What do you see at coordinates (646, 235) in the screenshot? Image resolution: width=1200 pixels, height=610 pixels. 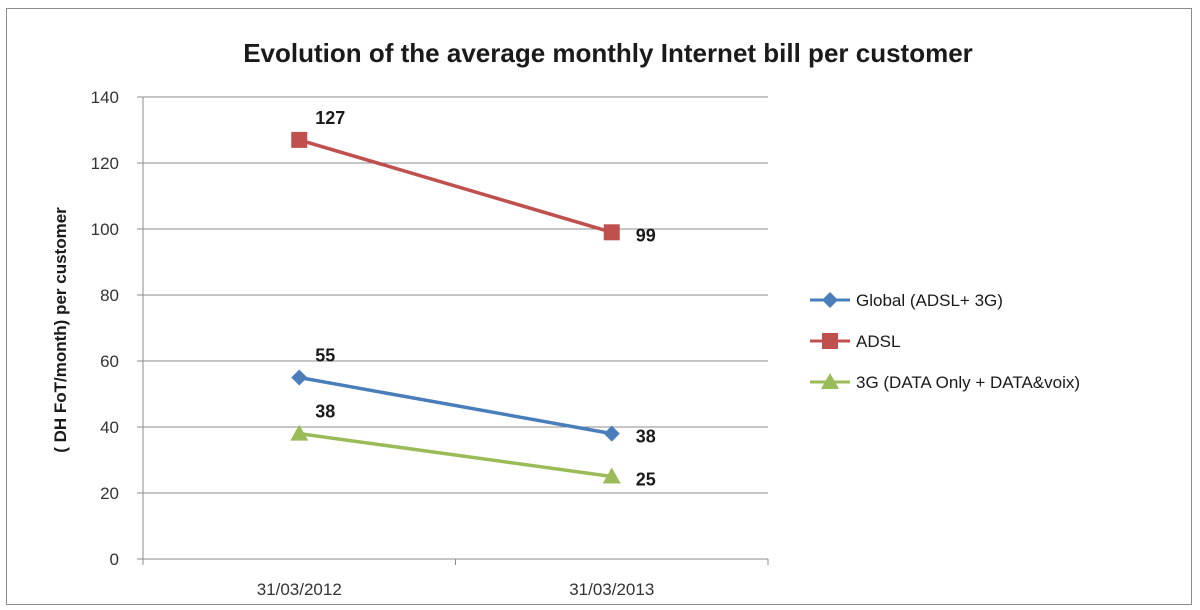 I see `data-label: 99` at bounding box center [646, 235].